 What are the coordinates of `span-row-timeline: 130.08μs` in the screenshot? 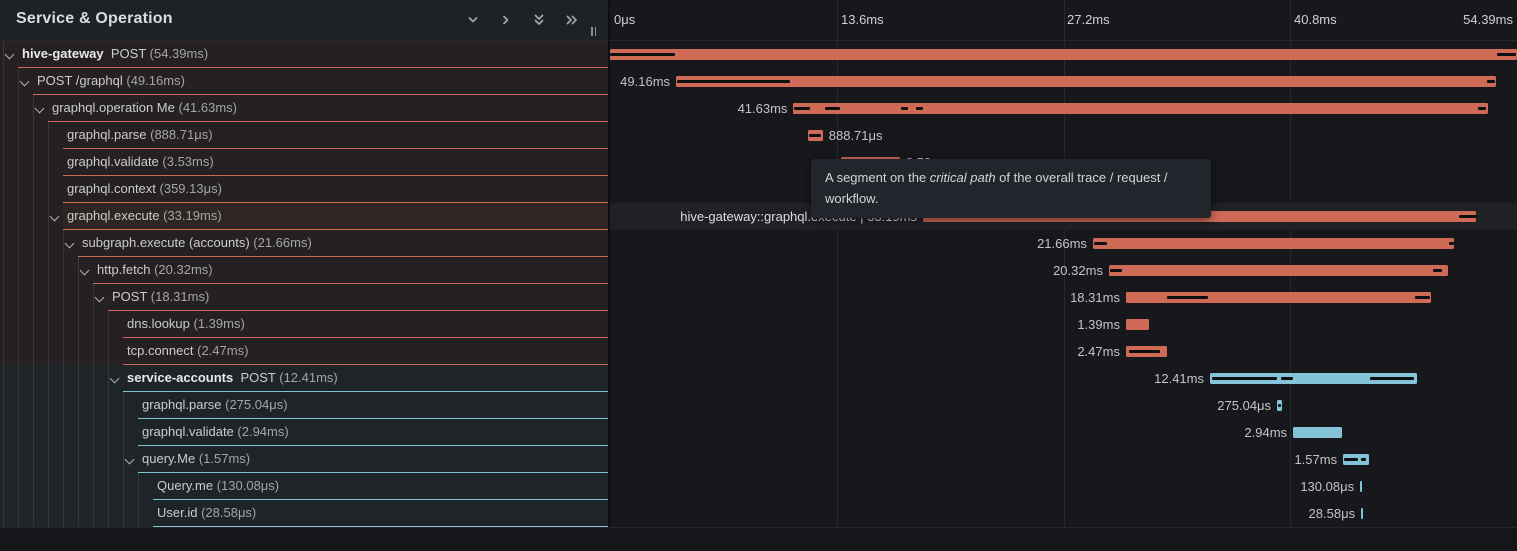 It's located at (1063, 486).